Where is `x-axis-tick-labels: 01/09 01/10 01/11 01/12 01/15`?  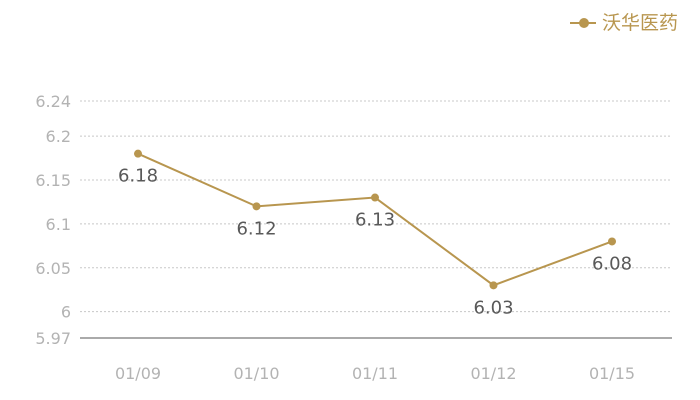
x-axis-tick-labels: 01/09 01/10 01/11 01/12 01/15 is located at coordinates (375, 373).